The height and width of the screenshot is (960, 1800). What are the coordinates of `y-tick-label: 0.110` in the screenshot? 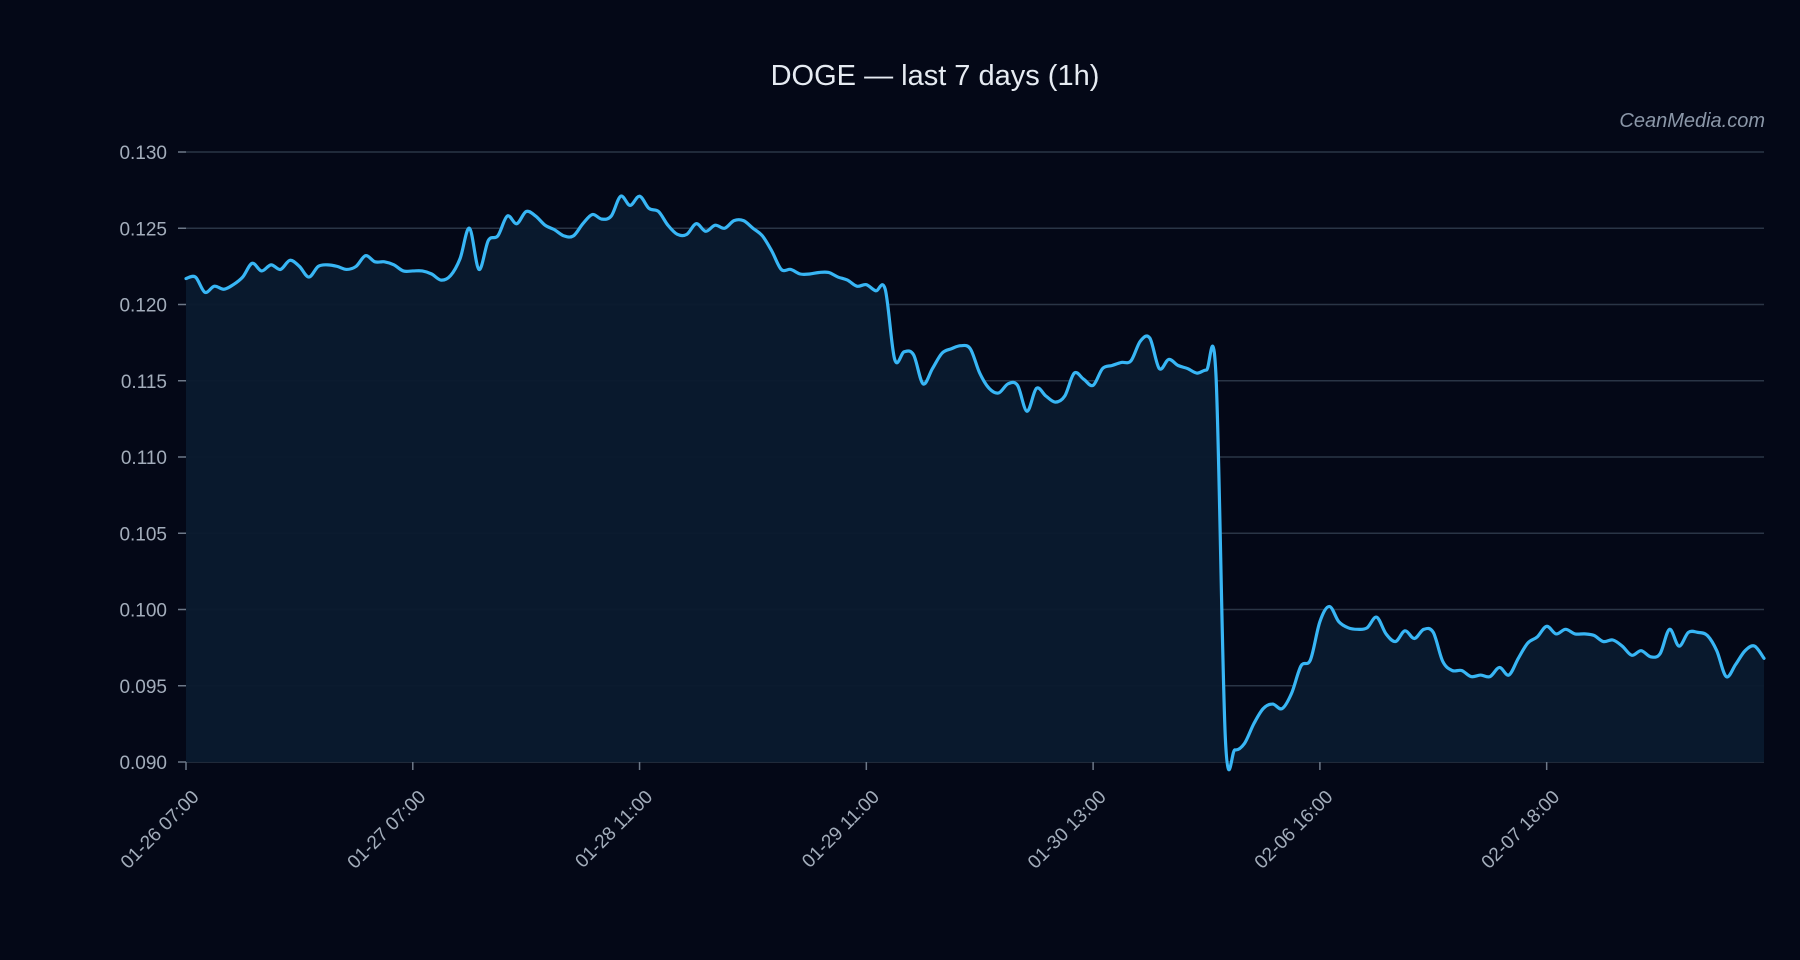 It's located at (144, 458).